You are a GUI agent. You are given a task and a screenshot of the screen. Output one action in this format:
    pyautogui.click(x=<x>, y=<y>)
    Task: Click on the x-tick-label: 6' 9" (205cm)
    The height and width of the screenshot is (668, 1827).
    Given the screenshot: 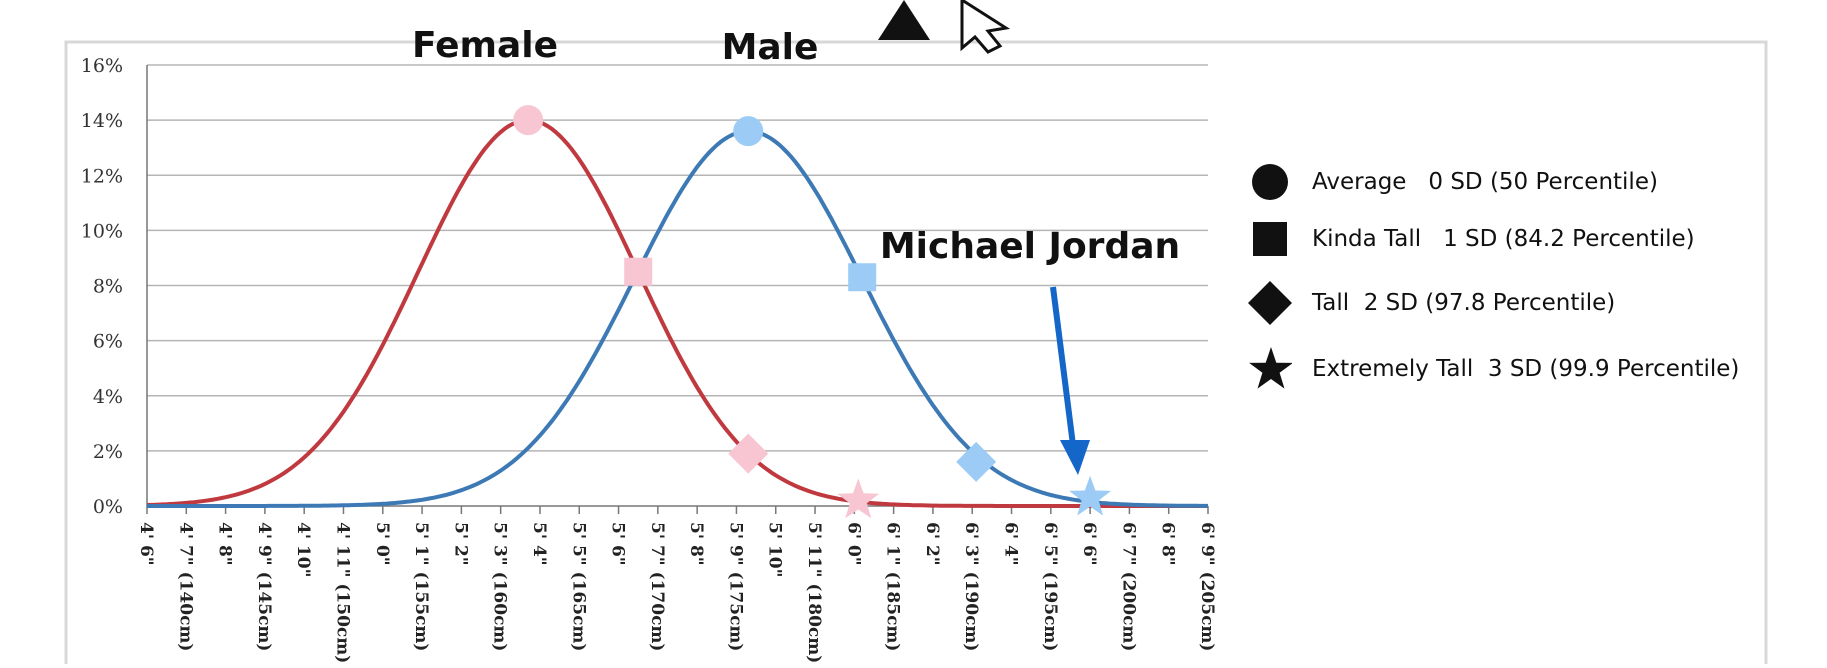 What is the action you would take?
    pyautogui.click(x=1207, y=586)
    